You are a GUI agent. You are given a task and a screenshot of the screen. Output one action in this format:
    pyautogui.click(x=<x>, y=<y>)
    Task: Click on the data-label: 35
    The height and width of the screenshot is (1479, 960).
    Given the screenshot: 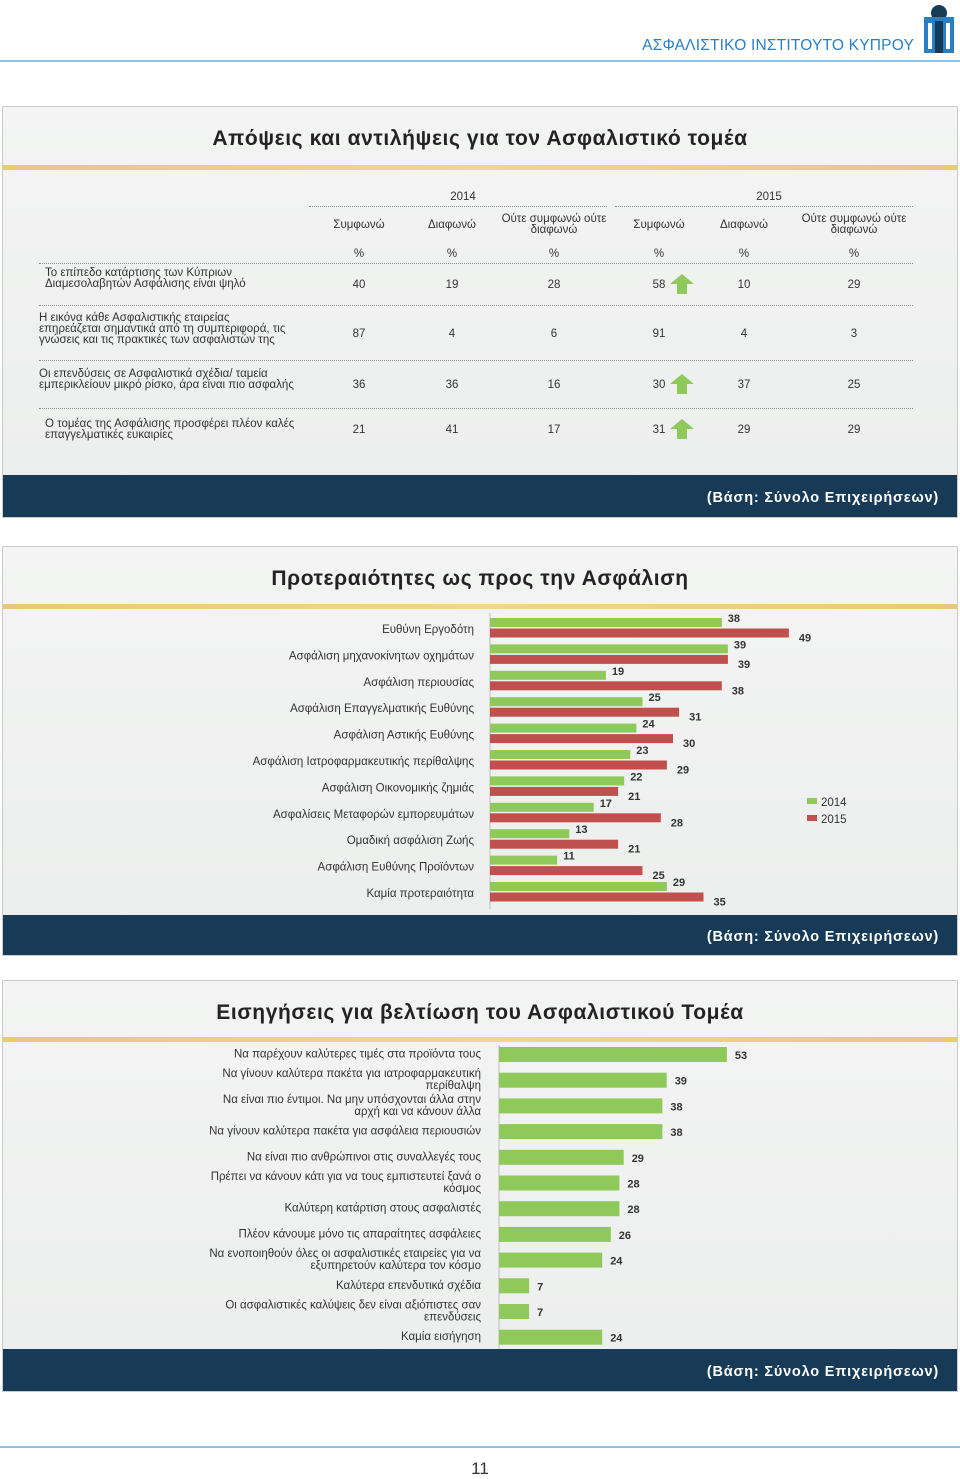 What is the action you would take?
    pyautogui.click(x=720, y=903)
    